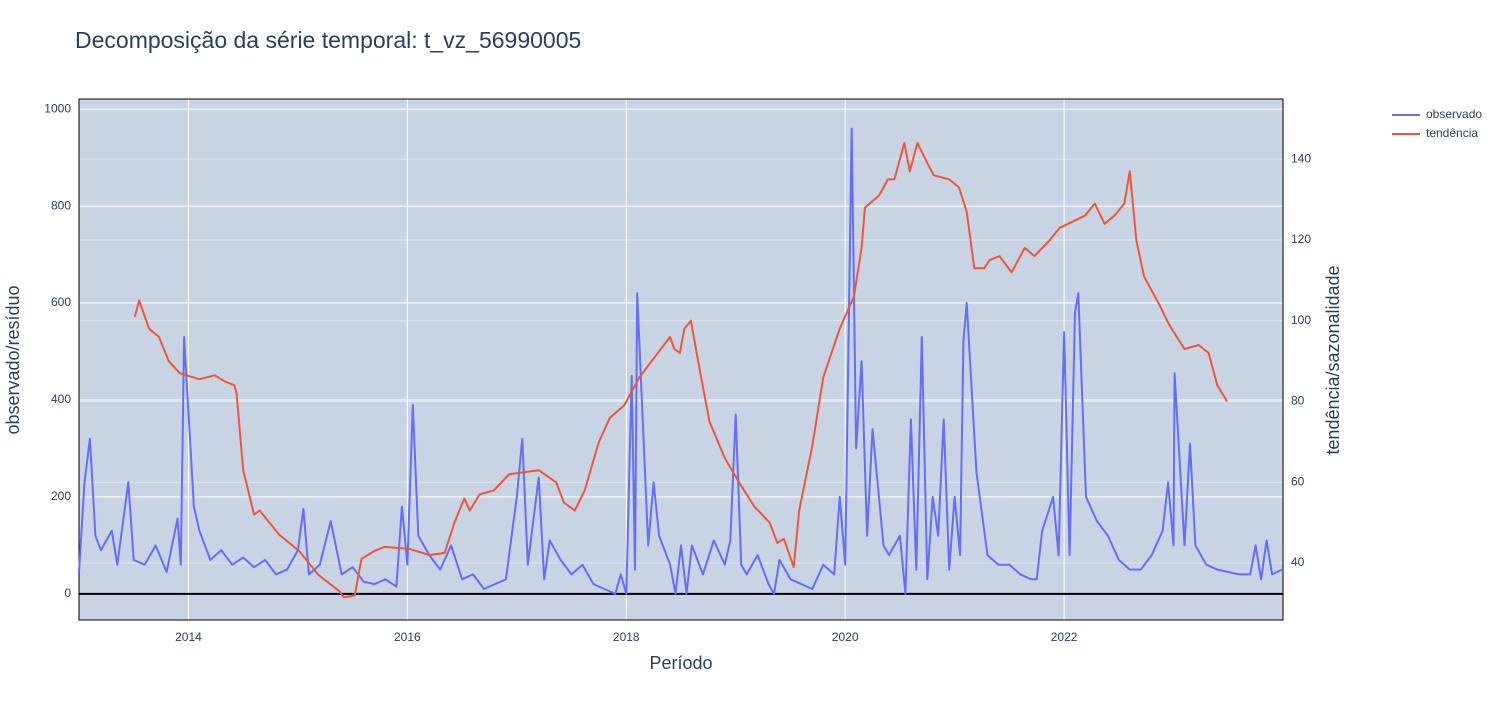  Describe the element at coordinates (1452, 133) in the screenshot. I see `legend-label: tendência` at that location.